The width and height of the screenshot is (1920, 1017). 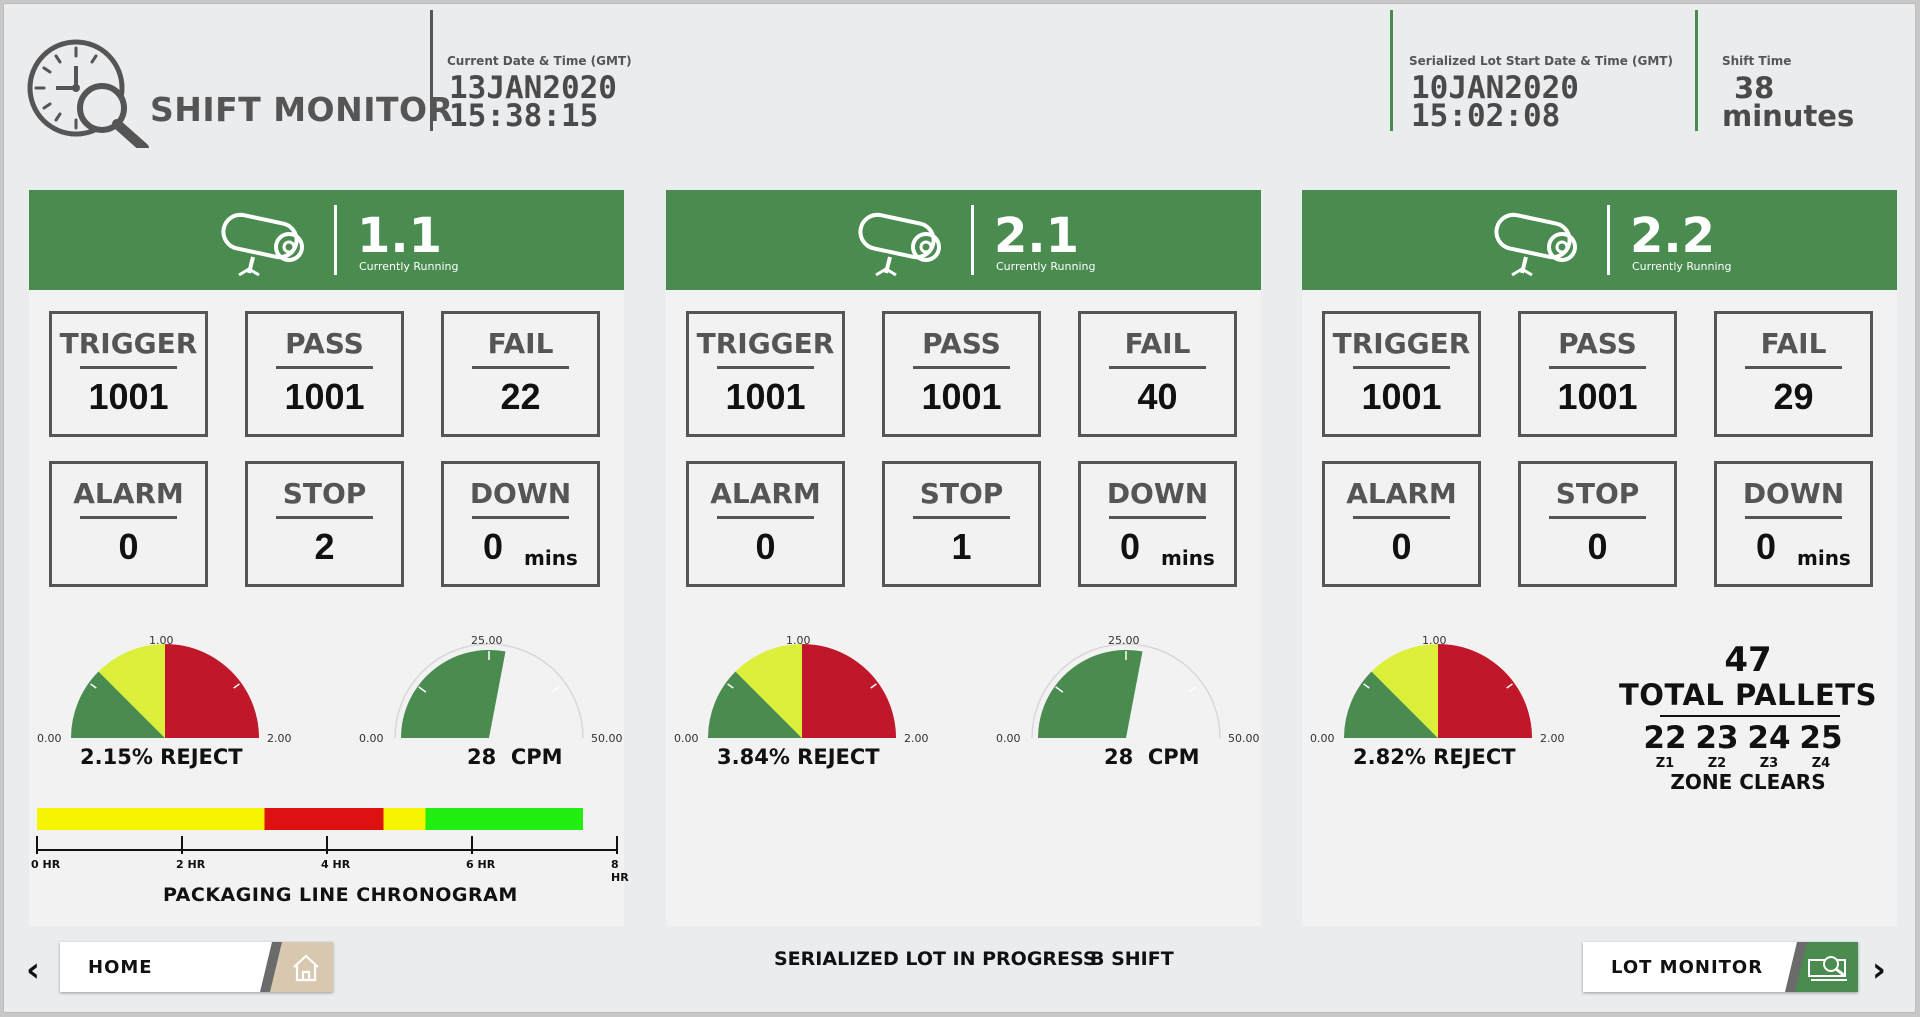 I want to click on lot-monitor-button: LOT MONITOR, so click(x=1720, y=967).